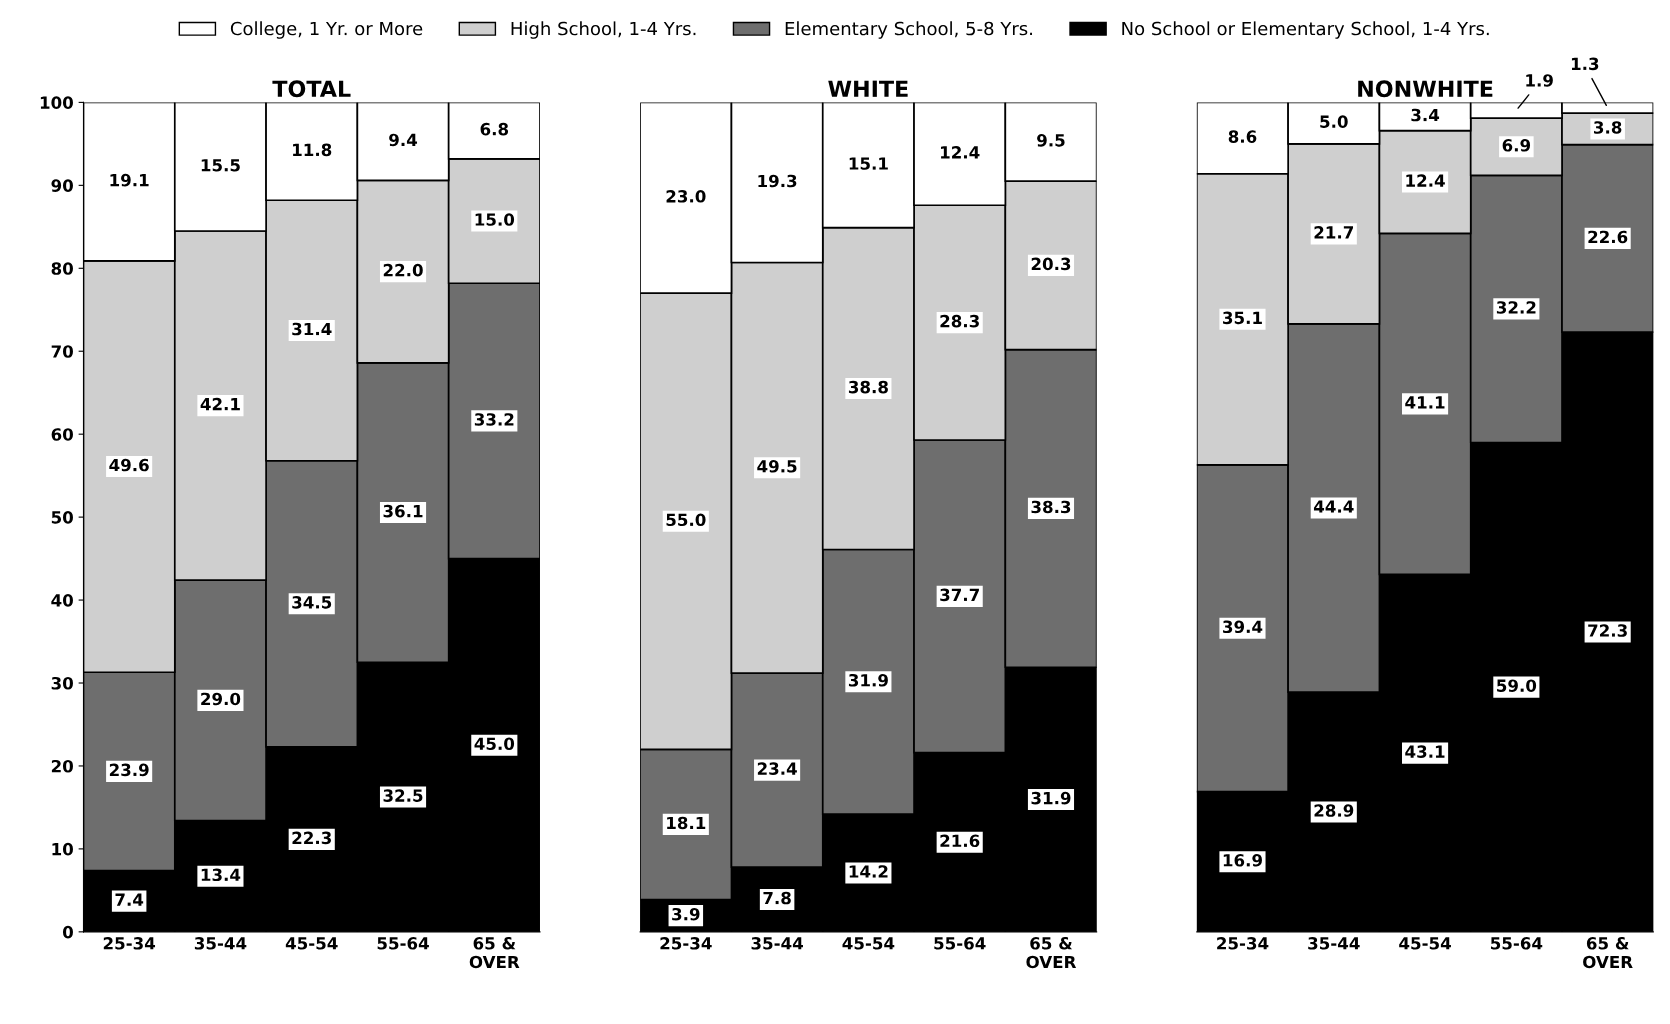 The width and height of the screenshot is (1670, 1024). I want to click on data-label: 37.7, so click(959, 595).